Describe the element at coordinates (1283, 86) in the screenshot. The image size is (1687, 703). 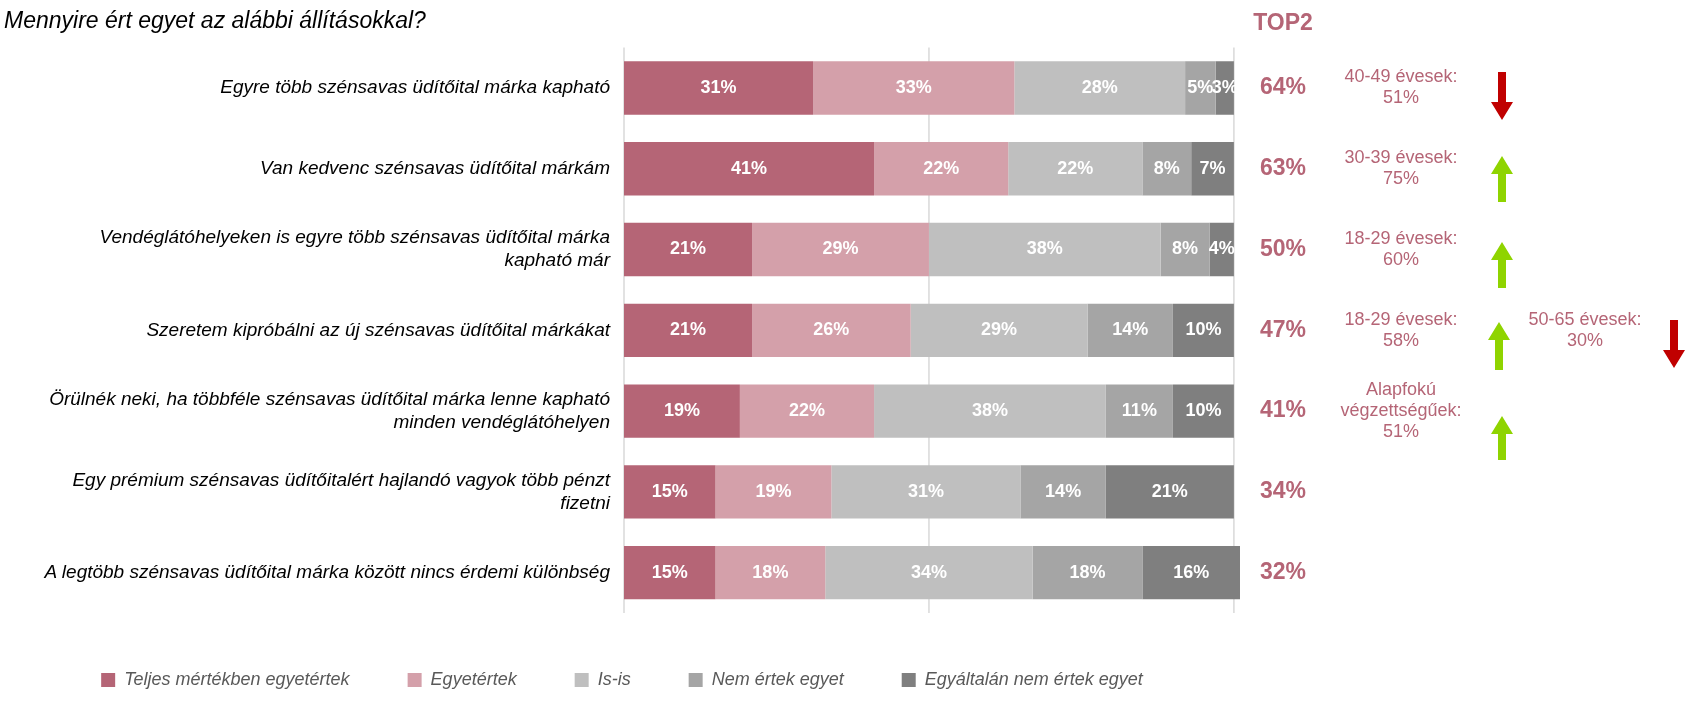
I see `text: 64%` at that location.